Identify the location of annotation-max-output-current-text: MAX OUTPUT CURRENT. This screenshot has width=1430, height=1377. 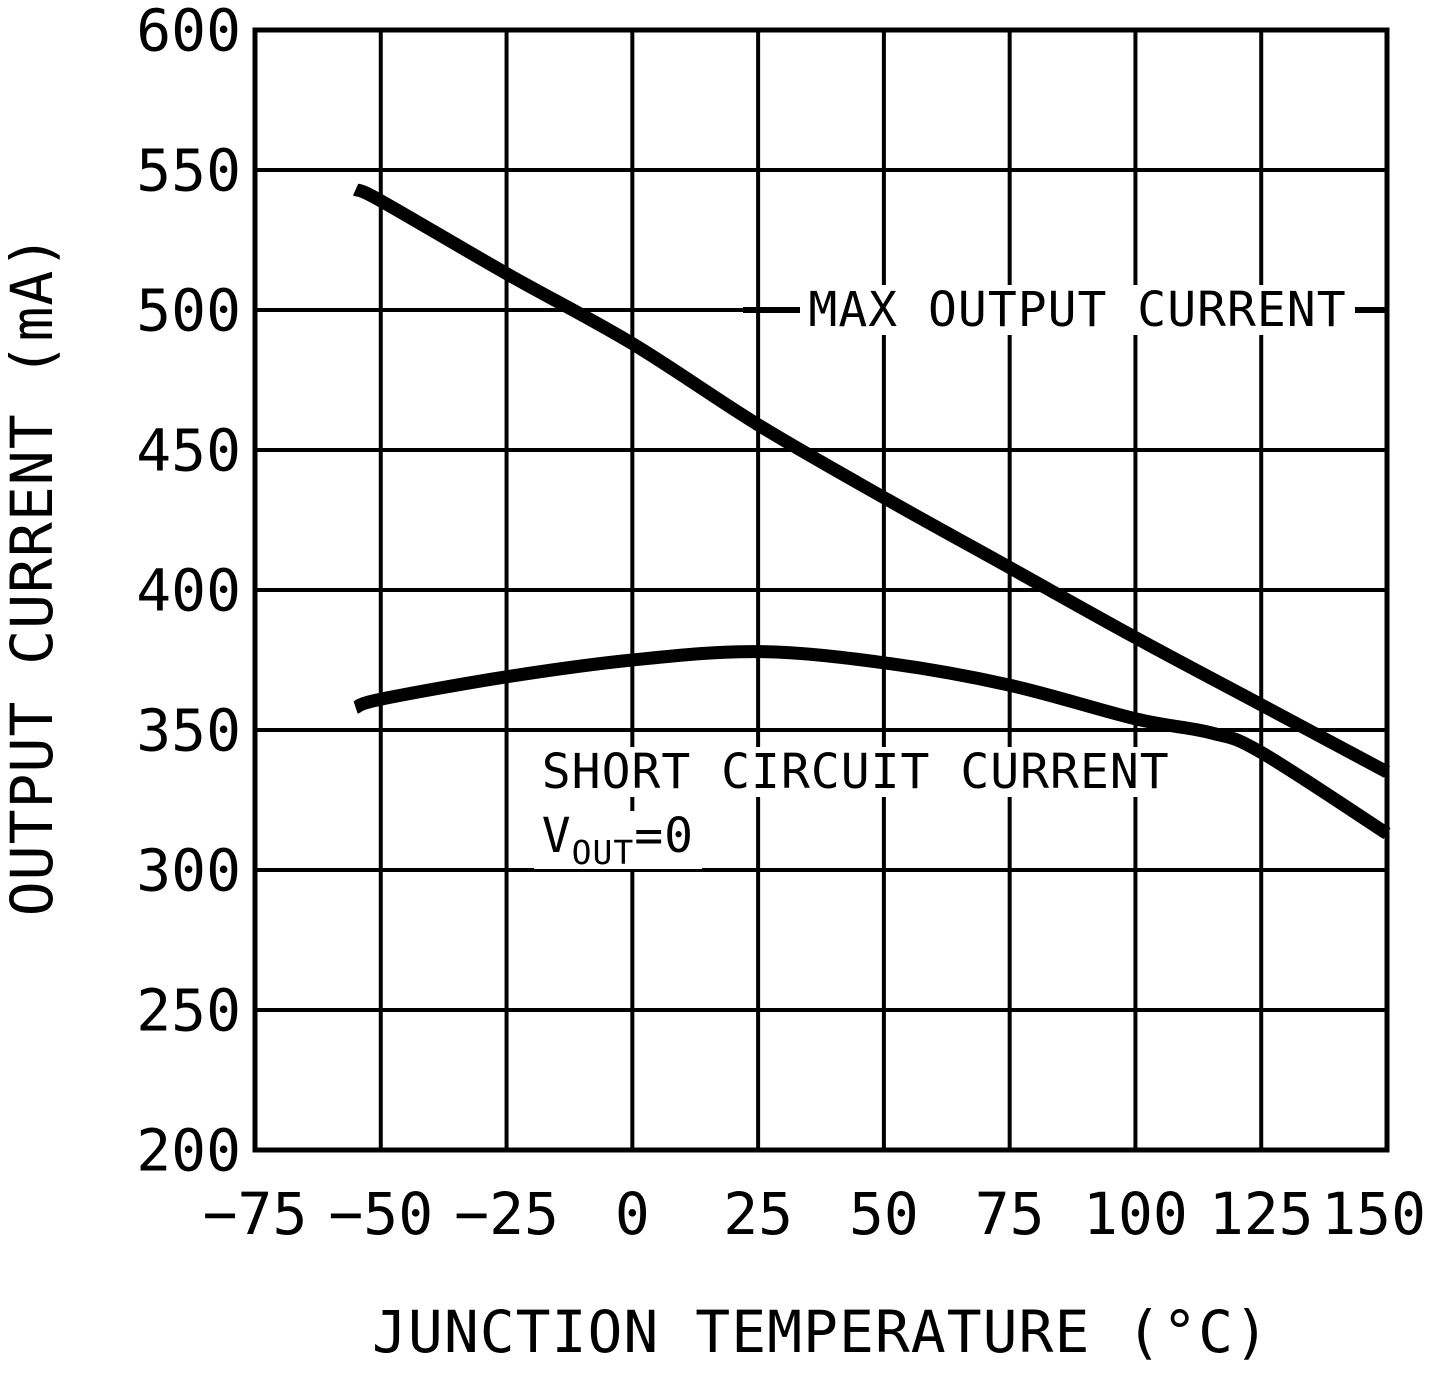
(1077, 310).